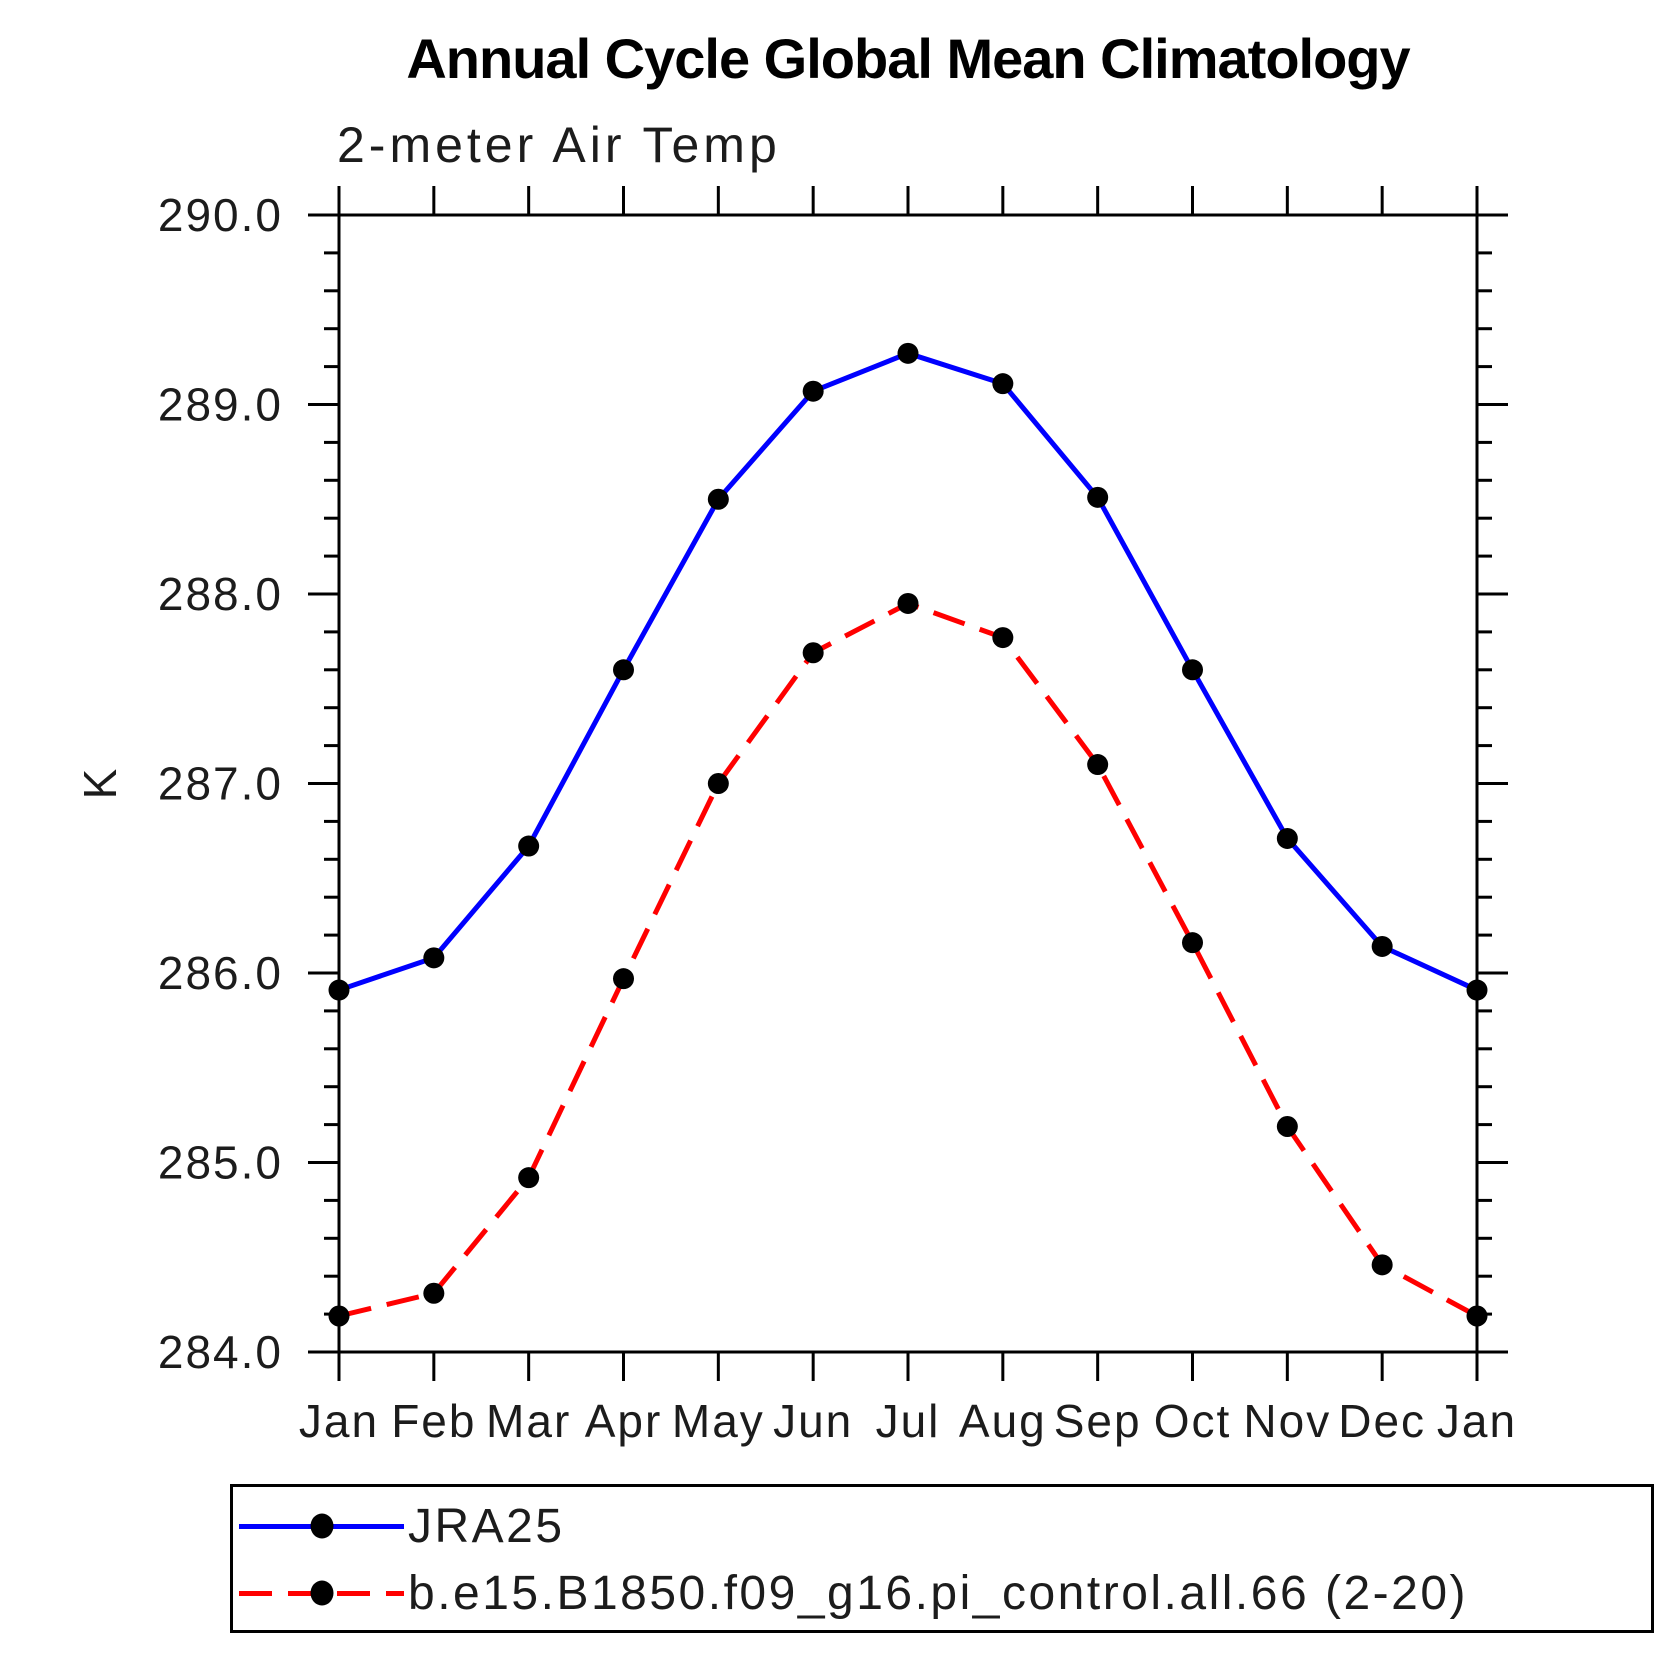 This screenshot has height=1674, width=1674. Describe the element at coordinates (908, 58) in the screenshot. I see `chart-title: Annual Cycle Global Mean Climatology` at that location.